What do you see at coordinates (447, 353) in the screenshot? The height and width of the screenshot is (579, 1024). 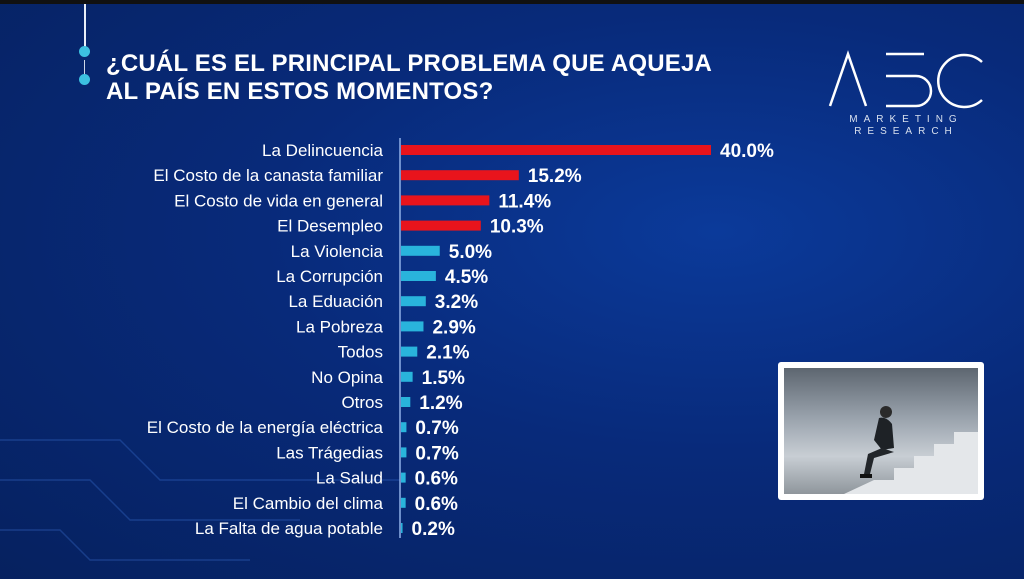 I see `value-label: 2.1%` at bounding box center [447, 353].